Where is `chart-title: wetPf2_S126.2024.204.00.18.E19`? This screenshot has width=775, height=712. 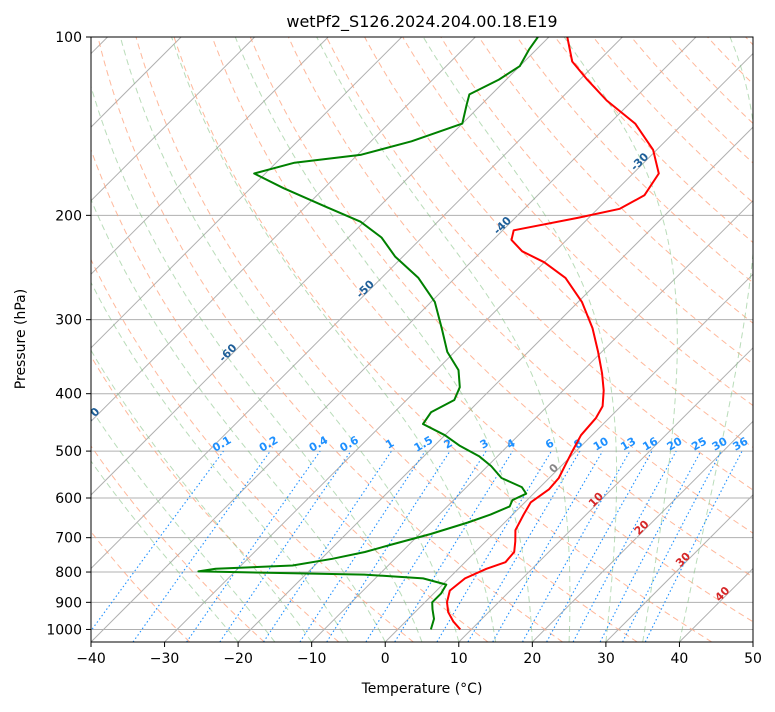 chart-title: wetPf2_S126.2024.204.00.18.E19 is located at coordinates (421, 22).